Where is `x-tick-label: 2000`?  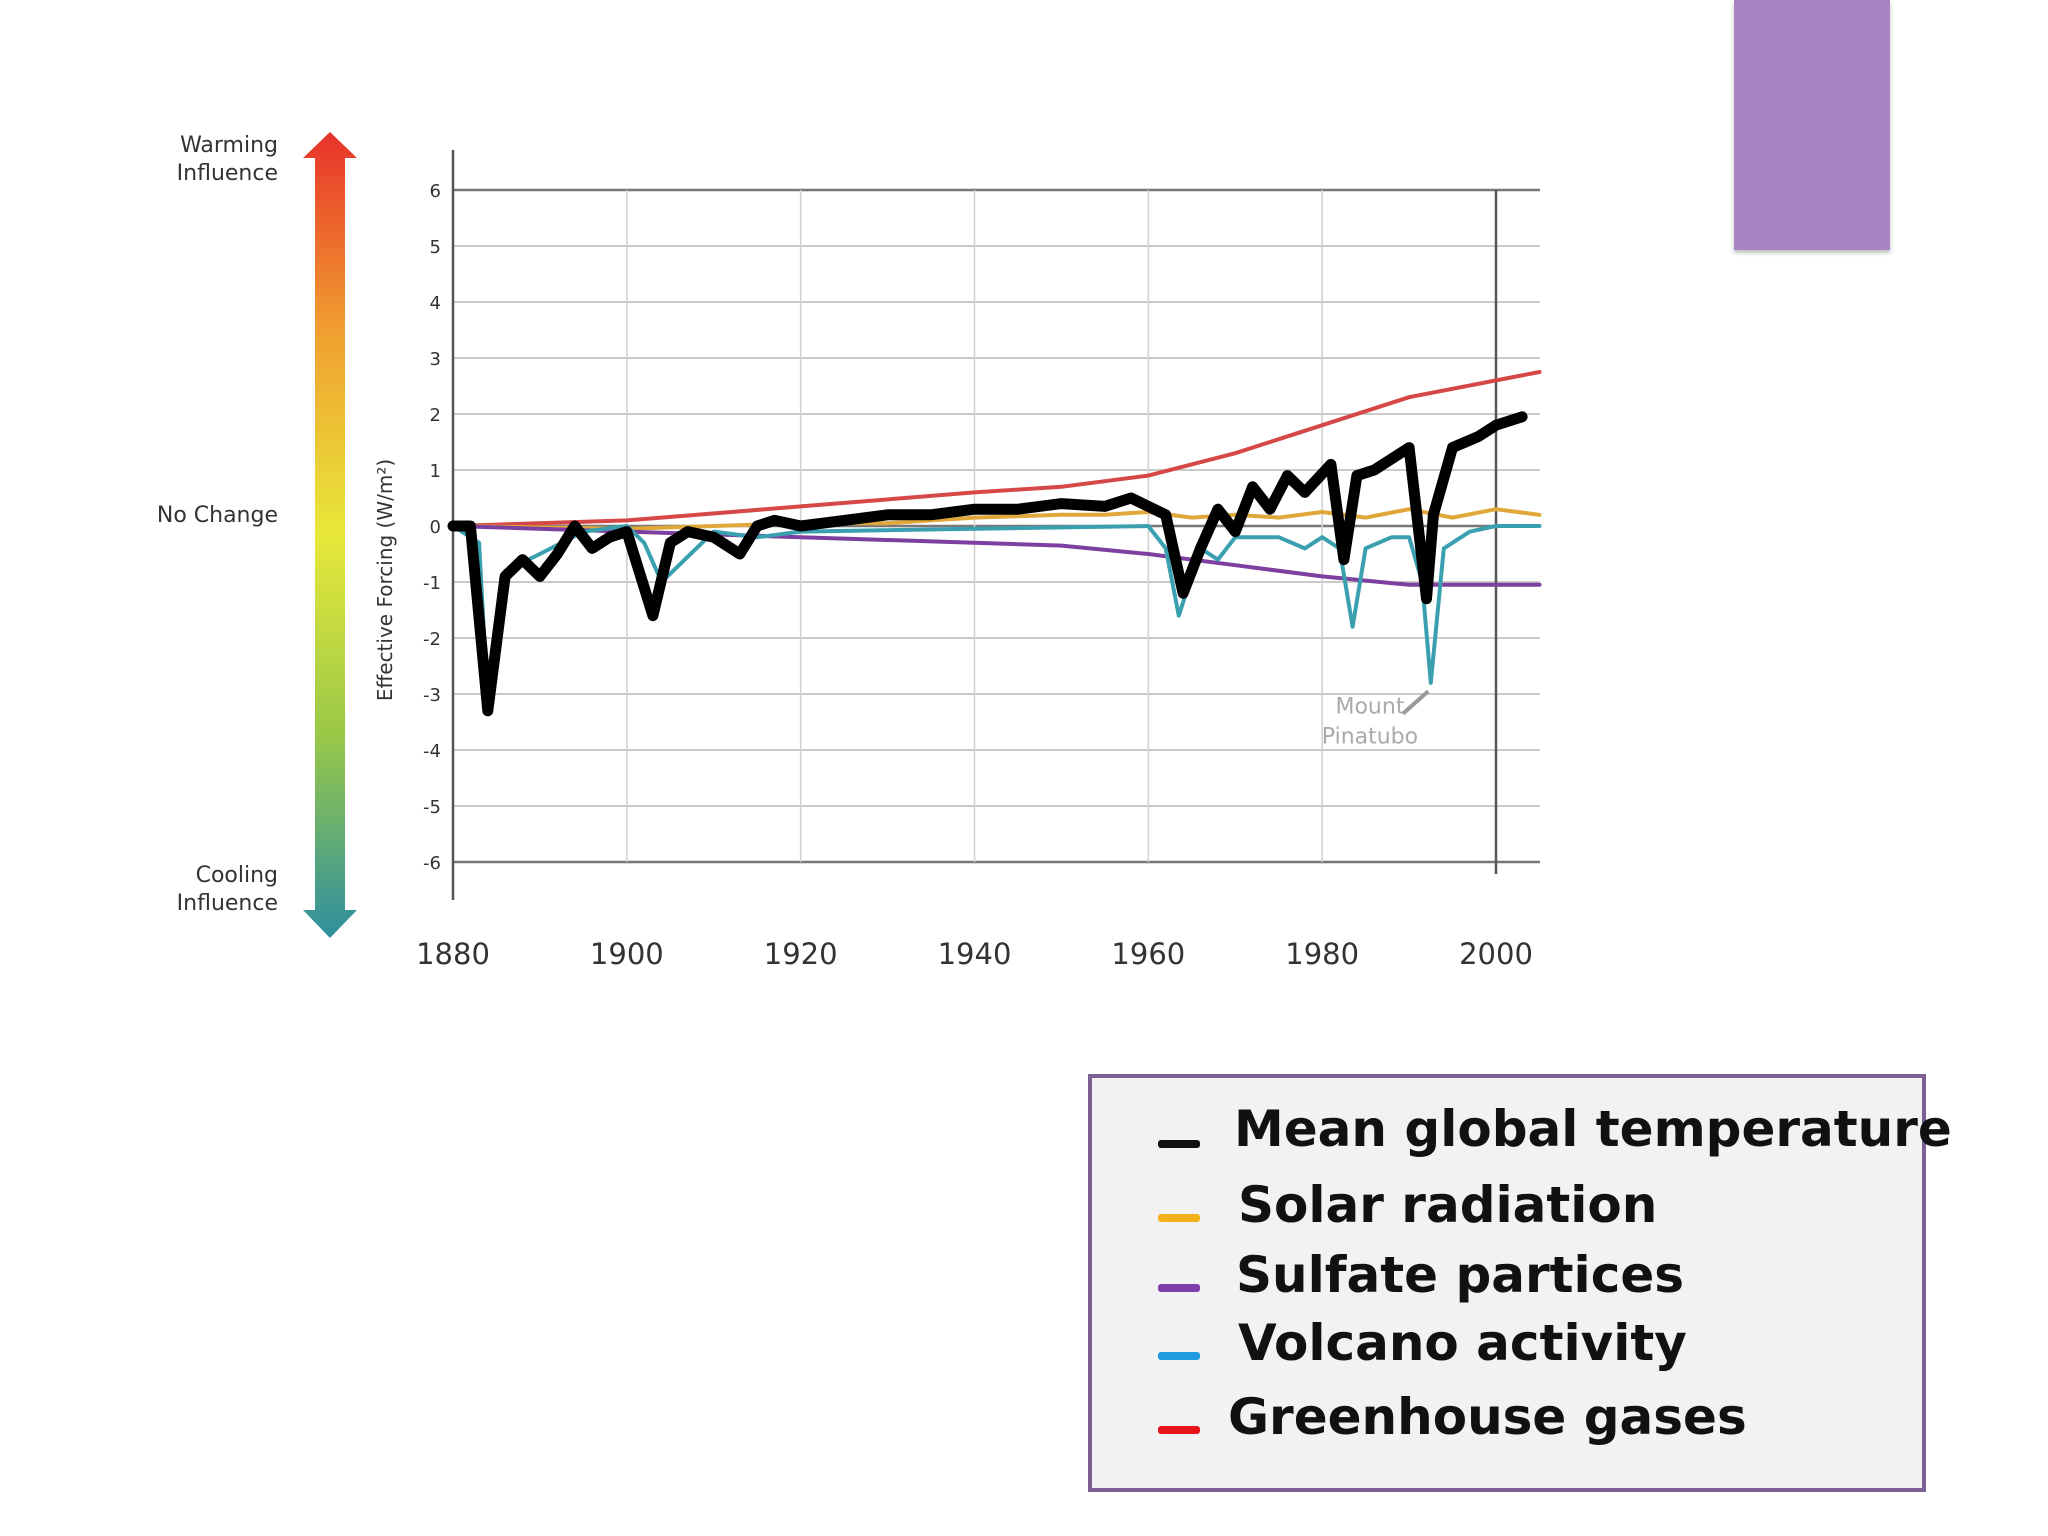 x-tick-label: 2000 is located at coordinates (1496, 954).